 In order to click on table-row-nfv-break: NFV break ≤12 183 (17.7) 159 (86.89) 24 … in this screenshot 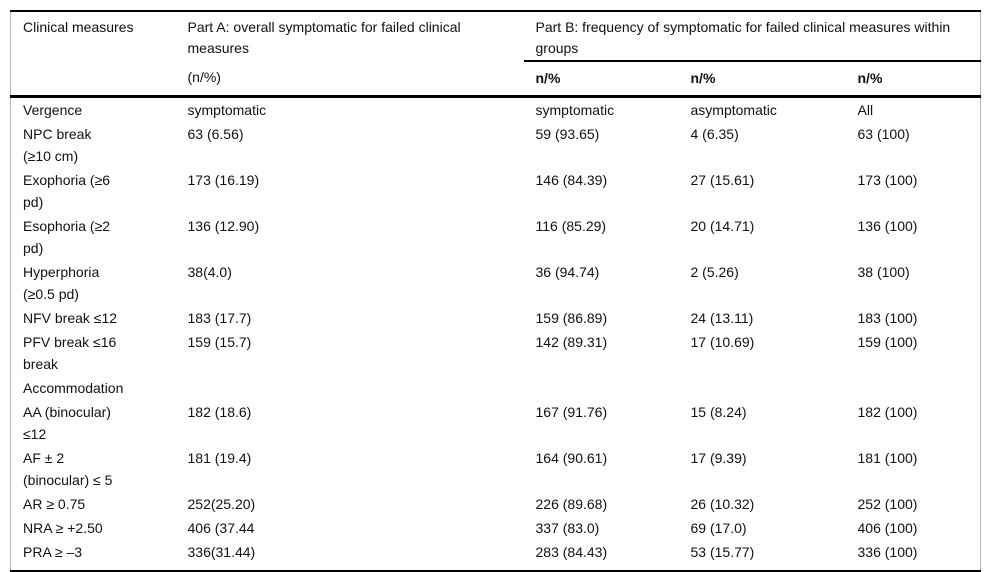, I will do `click(496, 318)`.